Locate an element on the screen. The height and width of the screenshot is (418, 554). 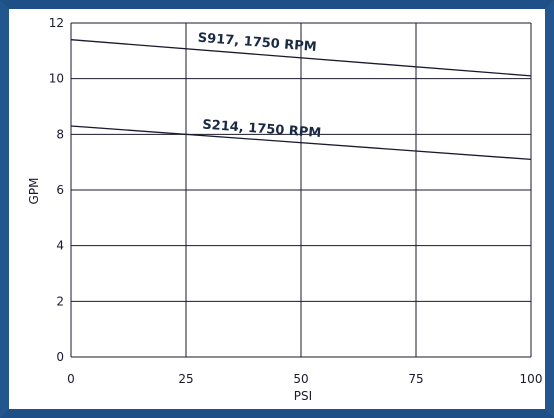
x-tick-label: 50 is located at coordinates (300, 379).